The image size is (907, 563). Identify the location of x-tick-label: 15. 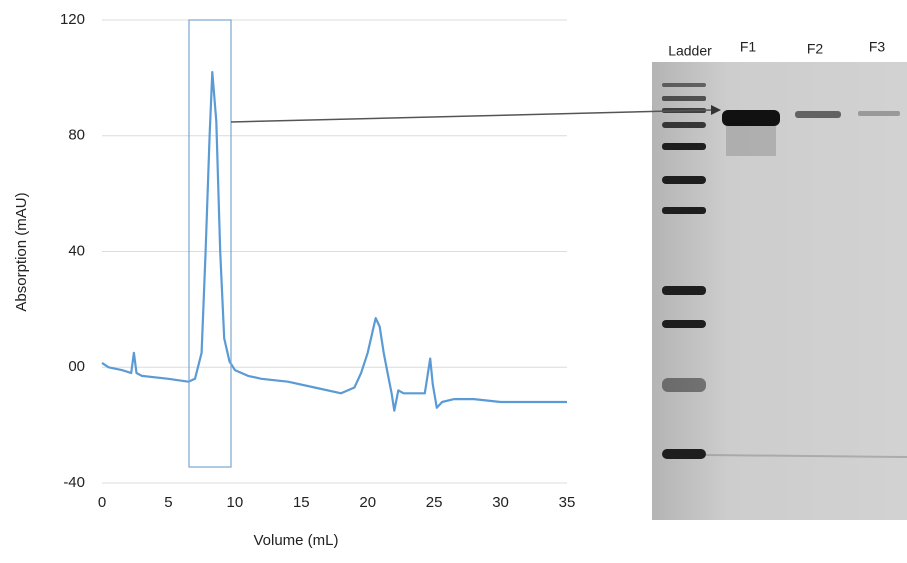
(301, 502).